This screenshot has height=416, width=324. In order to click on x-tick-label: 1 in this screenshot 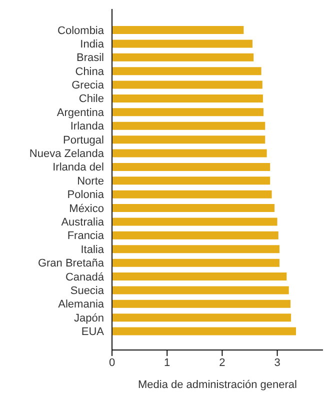, I will do `click(167, 362)`.